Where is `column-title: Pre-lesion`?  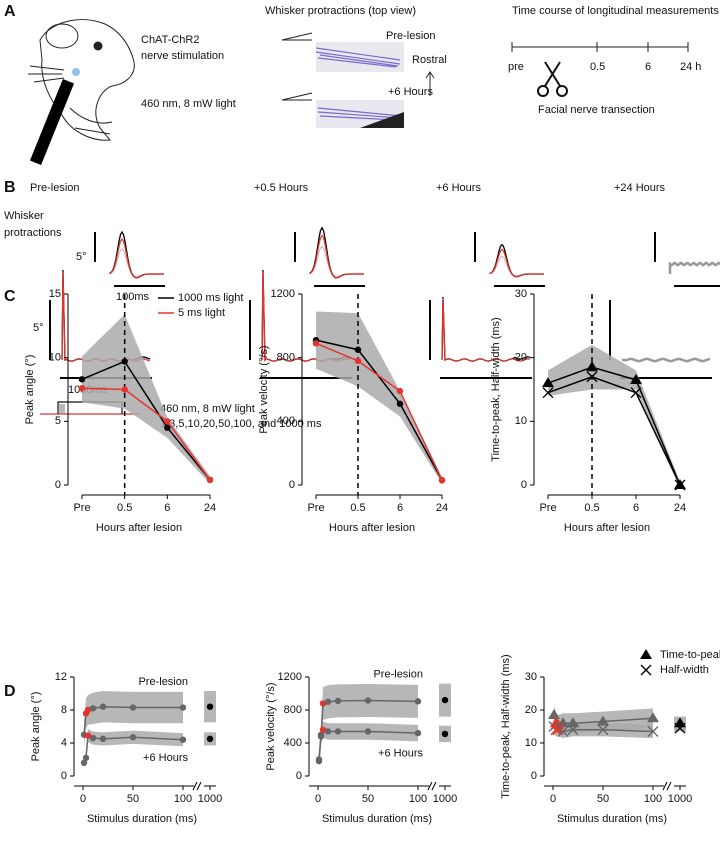 column-title: Pre-lesion is located at coordinates (55, 188).